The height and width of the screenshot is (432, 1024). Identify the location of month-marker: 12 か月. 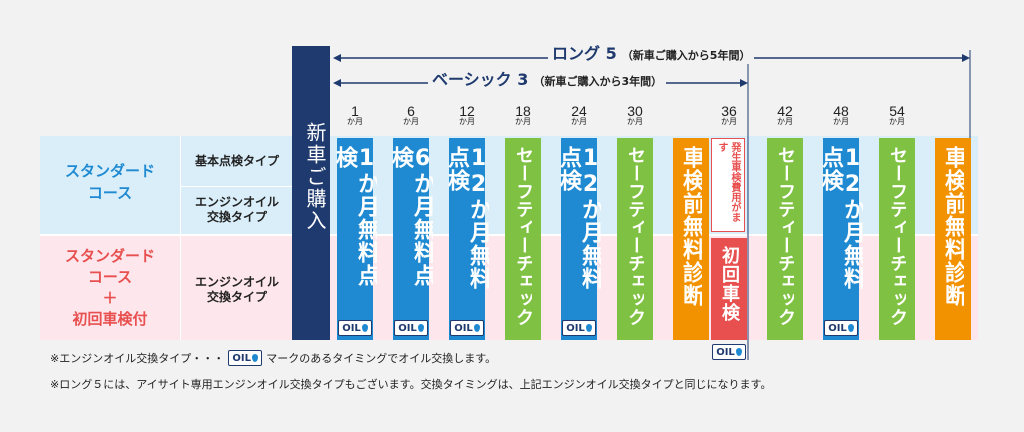
(467, 115).